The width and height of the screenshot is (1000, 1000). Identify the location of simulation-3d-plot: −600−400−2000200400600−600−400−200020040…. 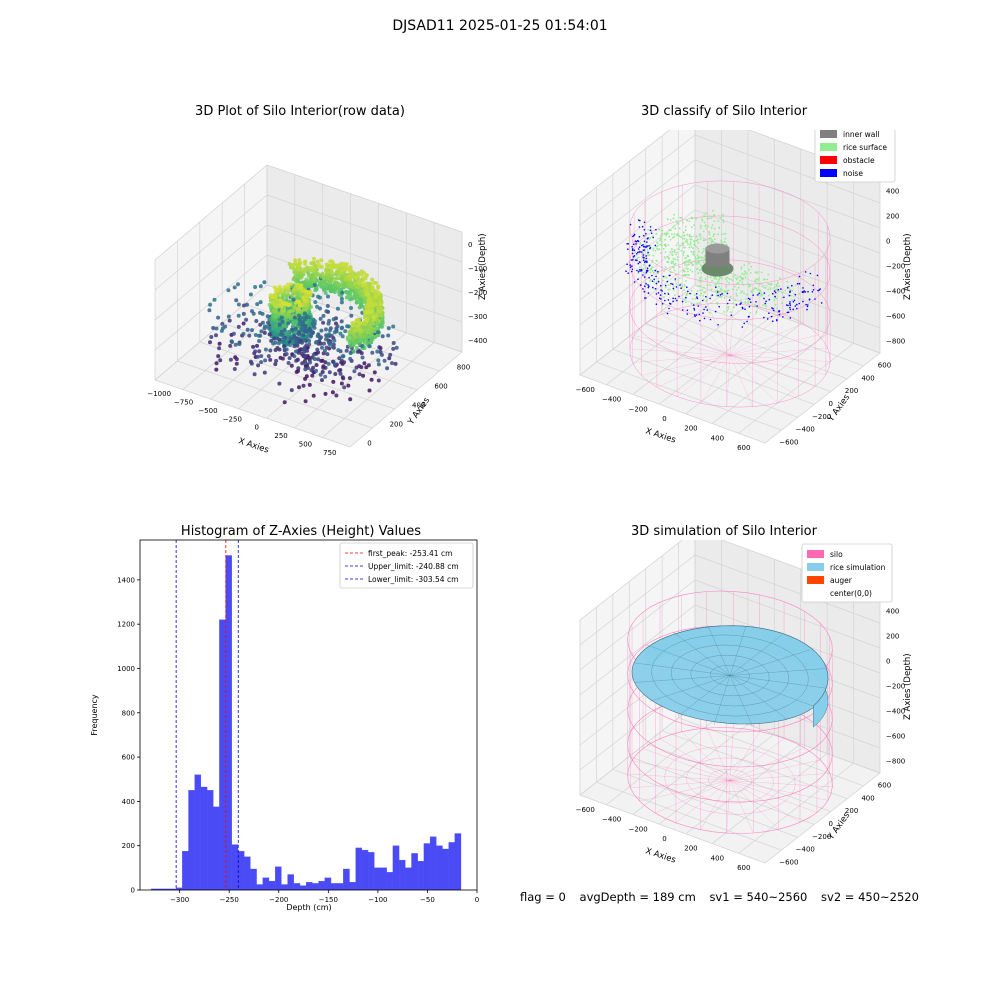
(740, 710).